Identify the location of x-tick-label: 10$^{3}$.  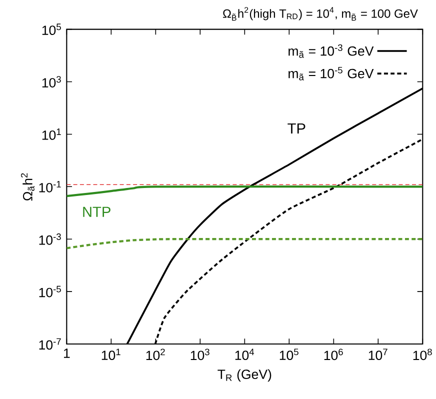
(200, 354).